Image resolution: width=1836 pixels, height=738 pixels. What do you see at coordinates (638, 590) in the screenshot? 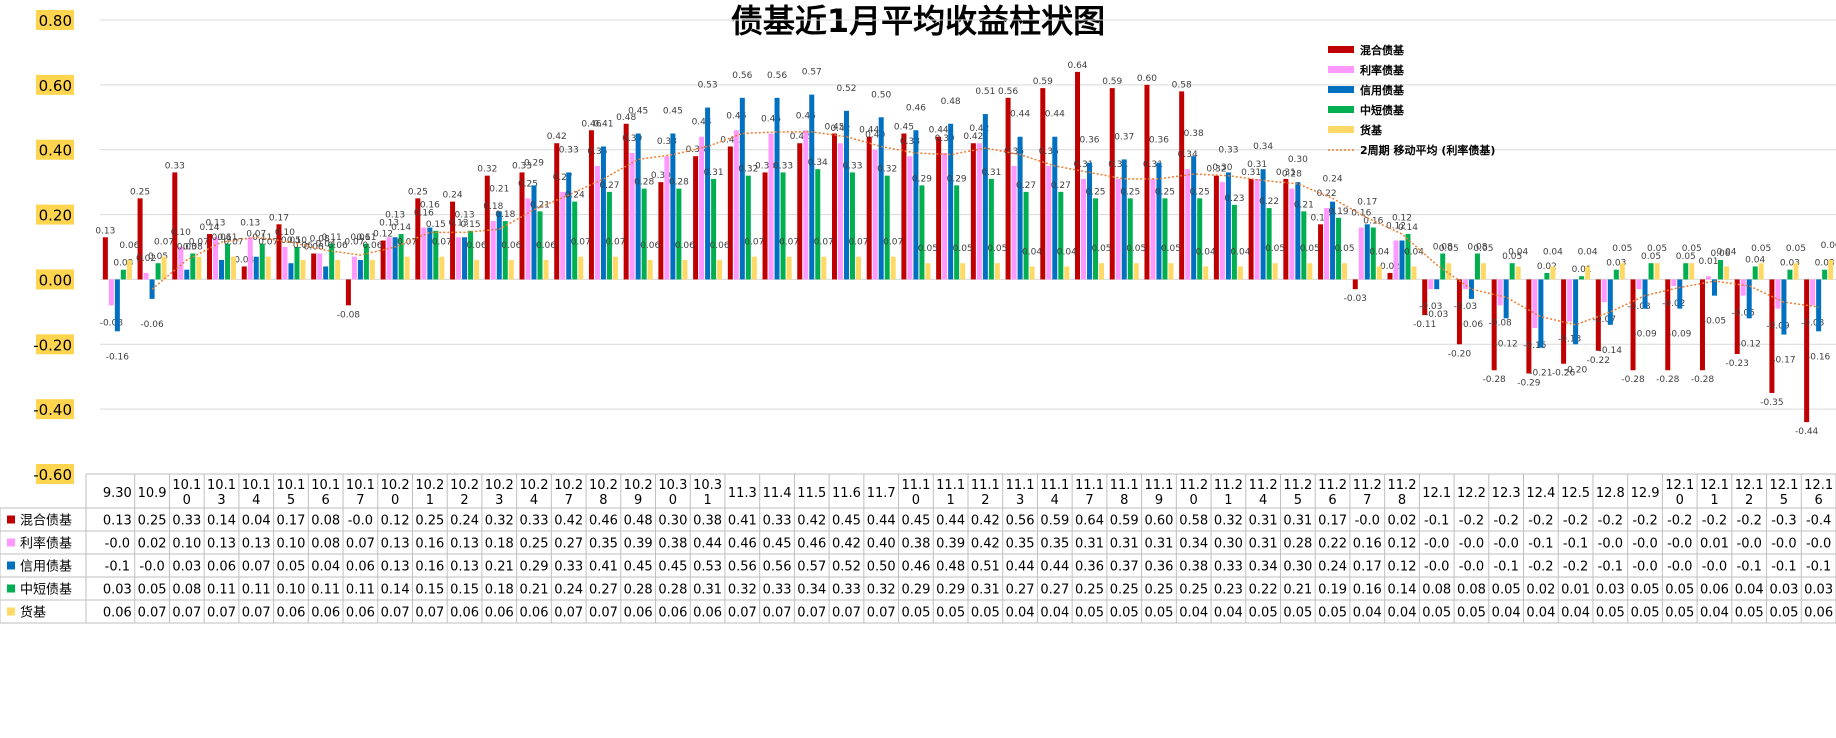
I see `table-cell: 0.28` at bounding box center [638, 590].